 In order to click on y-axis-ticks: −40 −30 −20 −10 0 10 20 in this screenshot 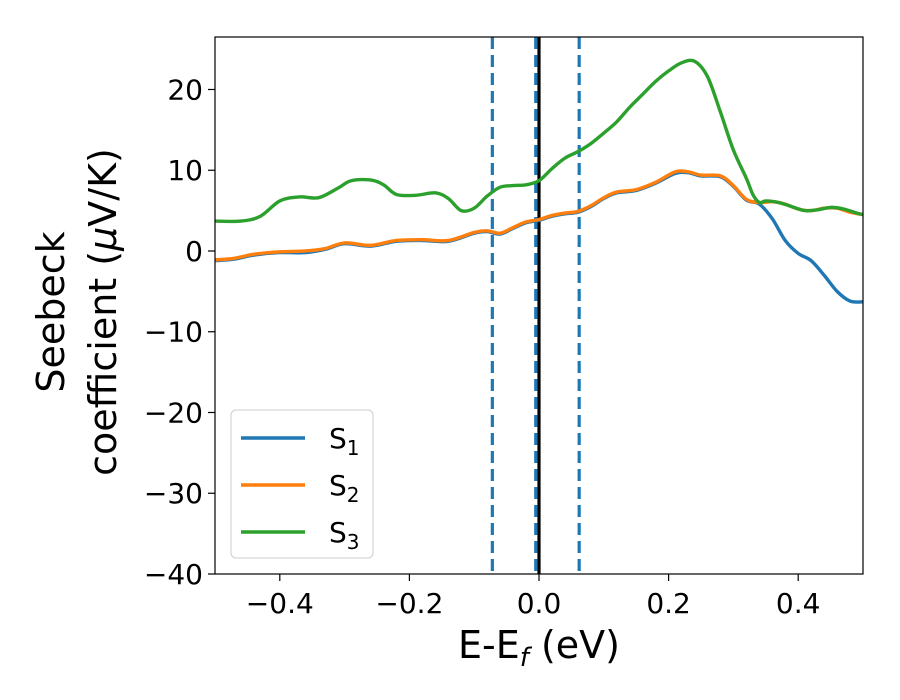, I will do `click(179, 332)`.